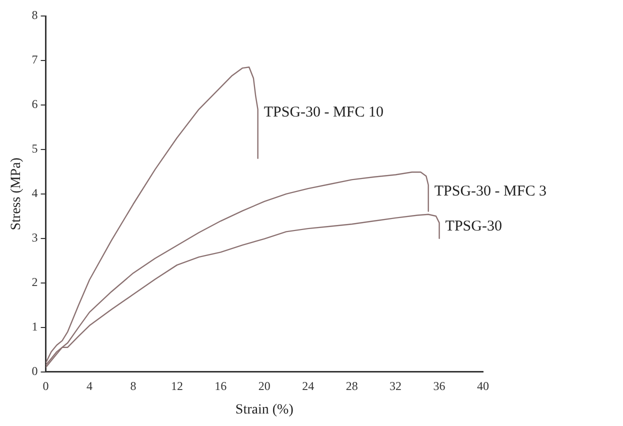 This screenshot has height=426, width=623. What do you see at coordinates (35, 282) in the screenshot?
I see `y-tick-label: 2` at bounding box center [35, 282].